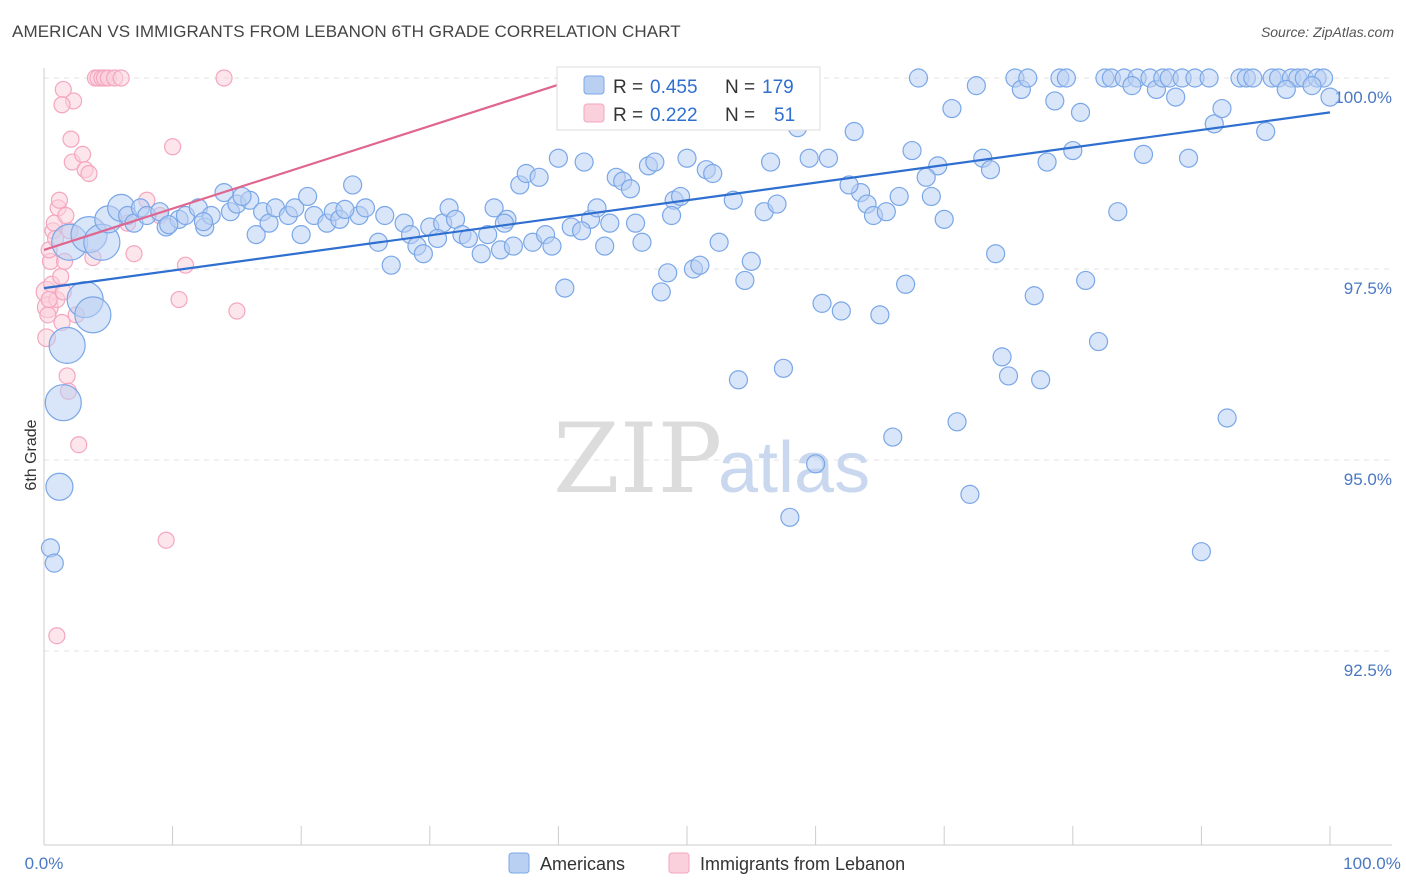  Describe the element at coordinates (784, 115) in the screenshot. I see `stats-n-value-lebanon: 51` at that location.